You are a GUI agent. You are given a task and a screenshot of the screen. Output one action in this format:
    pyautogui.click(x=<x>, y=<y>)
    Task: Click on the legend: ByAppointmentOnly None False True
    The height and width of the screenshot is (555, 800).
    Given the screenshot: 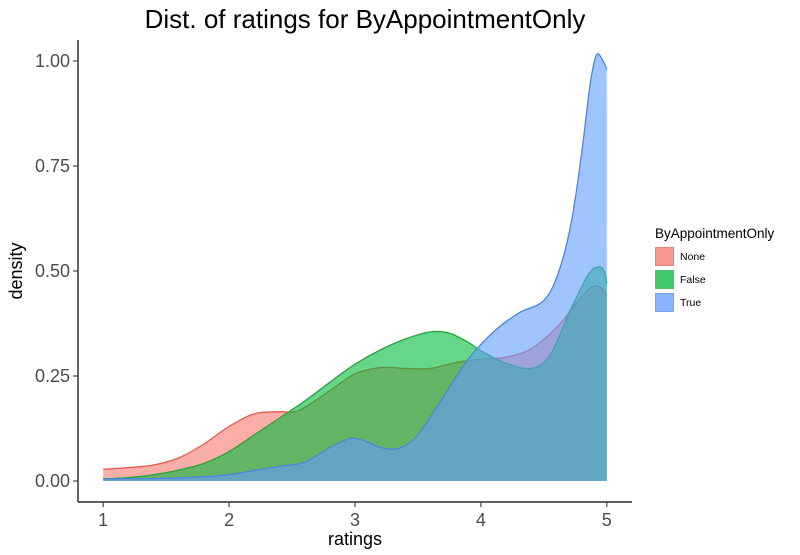 What is the action you would take?
    pyautogui.click(x=714, y=270)
    